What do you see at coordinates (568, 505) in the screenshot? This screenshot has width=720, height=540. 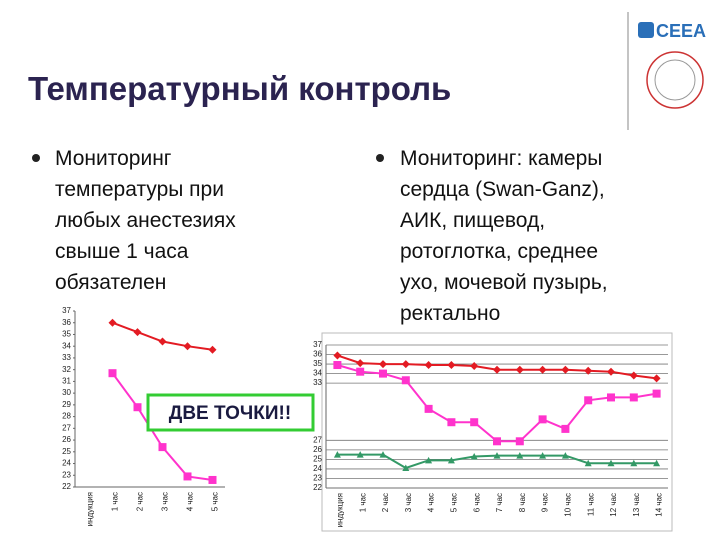 I see `x-tick-label: 10 час` at bounding box center [568, 505].